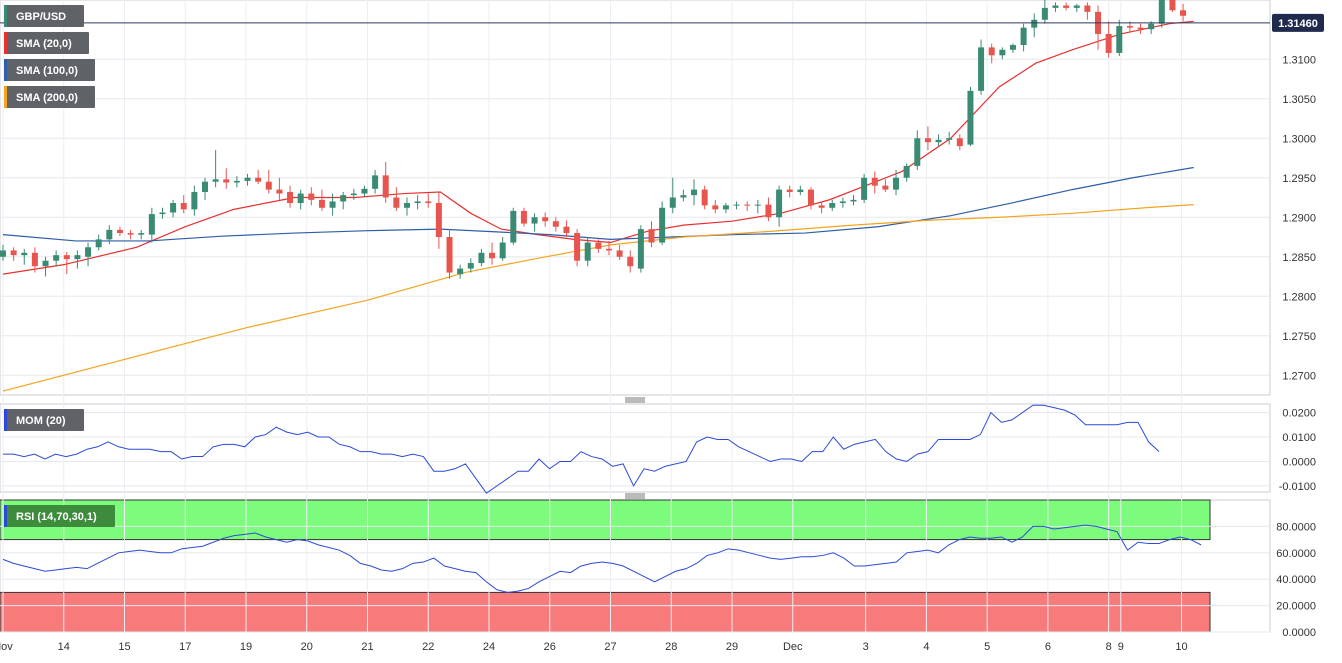 This screenshot has height=663, width=1342. I want to click on x-axis-label: 21, so click(367, 647).